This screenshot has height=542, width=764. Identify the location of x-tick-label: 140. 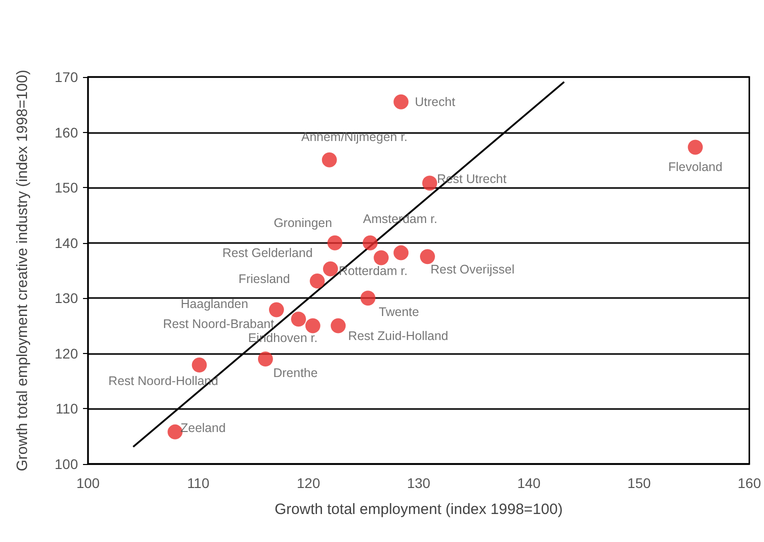
(529, 483).